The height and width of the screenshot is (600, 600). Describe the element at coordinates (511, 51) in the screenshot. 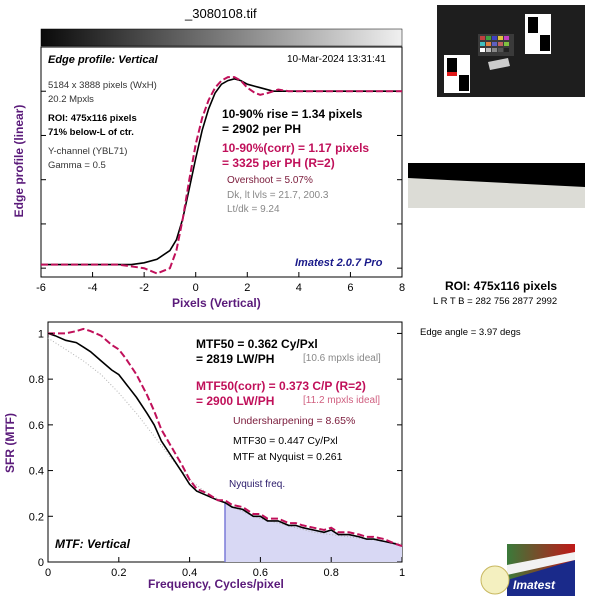

I see `roi-thumbnail` at that location.